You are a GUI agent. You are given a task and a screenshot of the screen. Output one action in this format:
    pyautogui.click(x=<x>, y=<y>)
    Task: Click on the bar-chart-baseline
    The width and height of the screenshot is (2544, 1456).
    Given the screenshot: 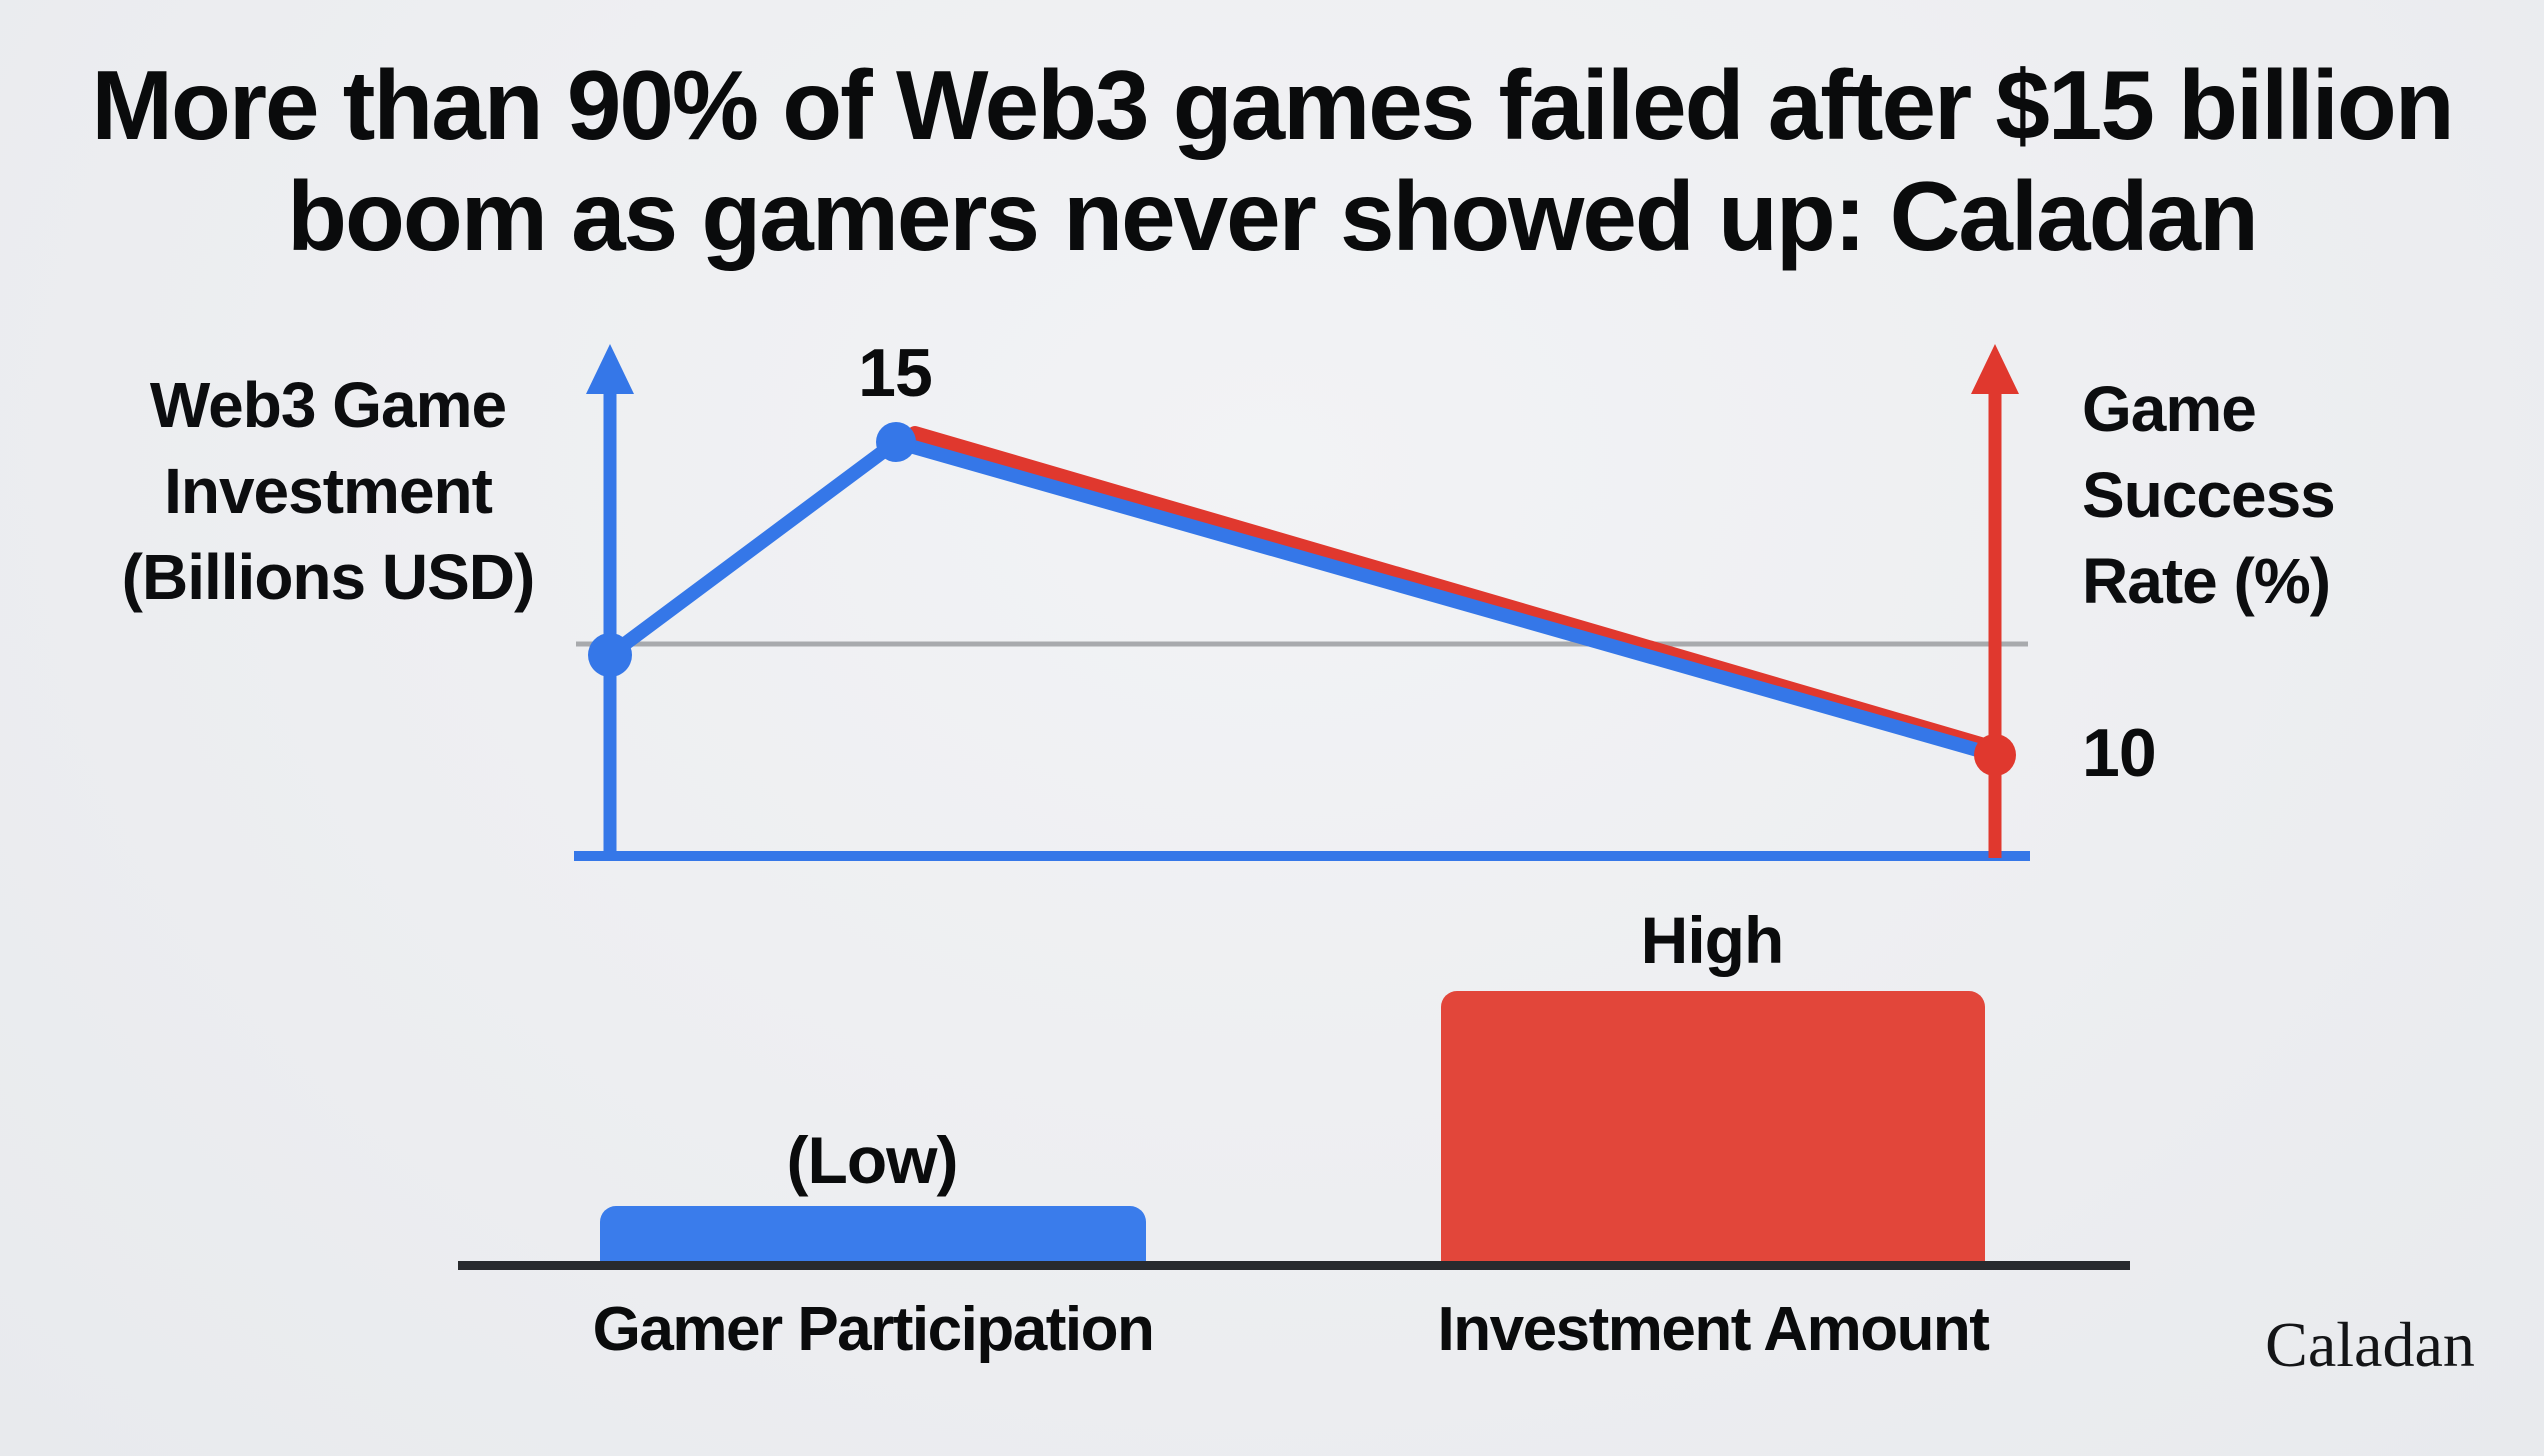 What is the action you would take?
    pyautogui.click(x=1294, y=1265)
    